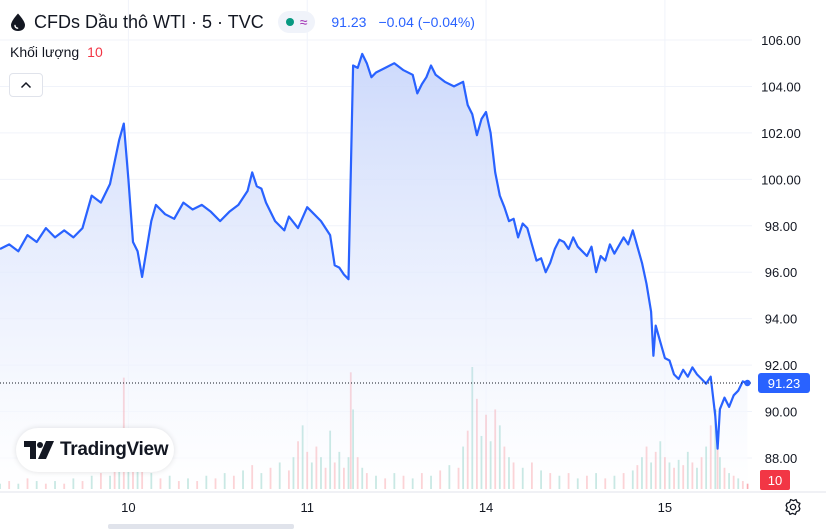  I want to click on last-price-value: 91.23, so click(349, 22).